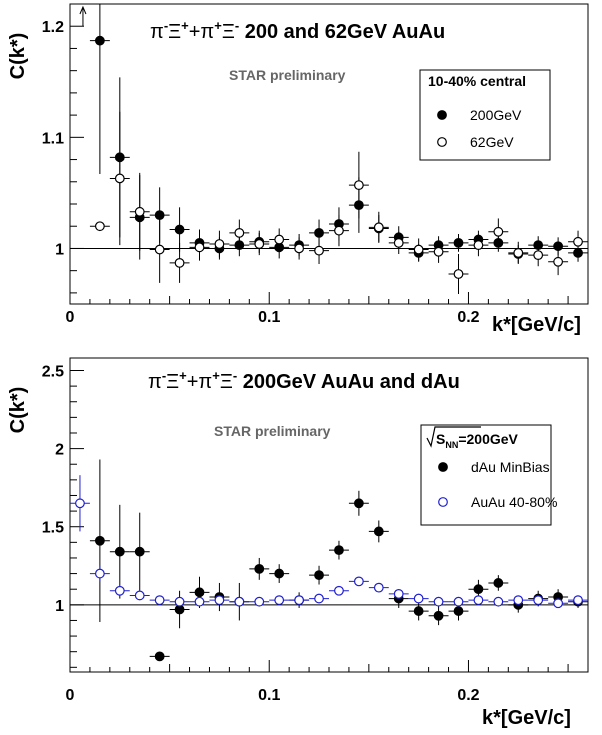  Describe the element at coordinates (269, 695) in the screenshot. I see `x-tick-label: 0.1` at that location.